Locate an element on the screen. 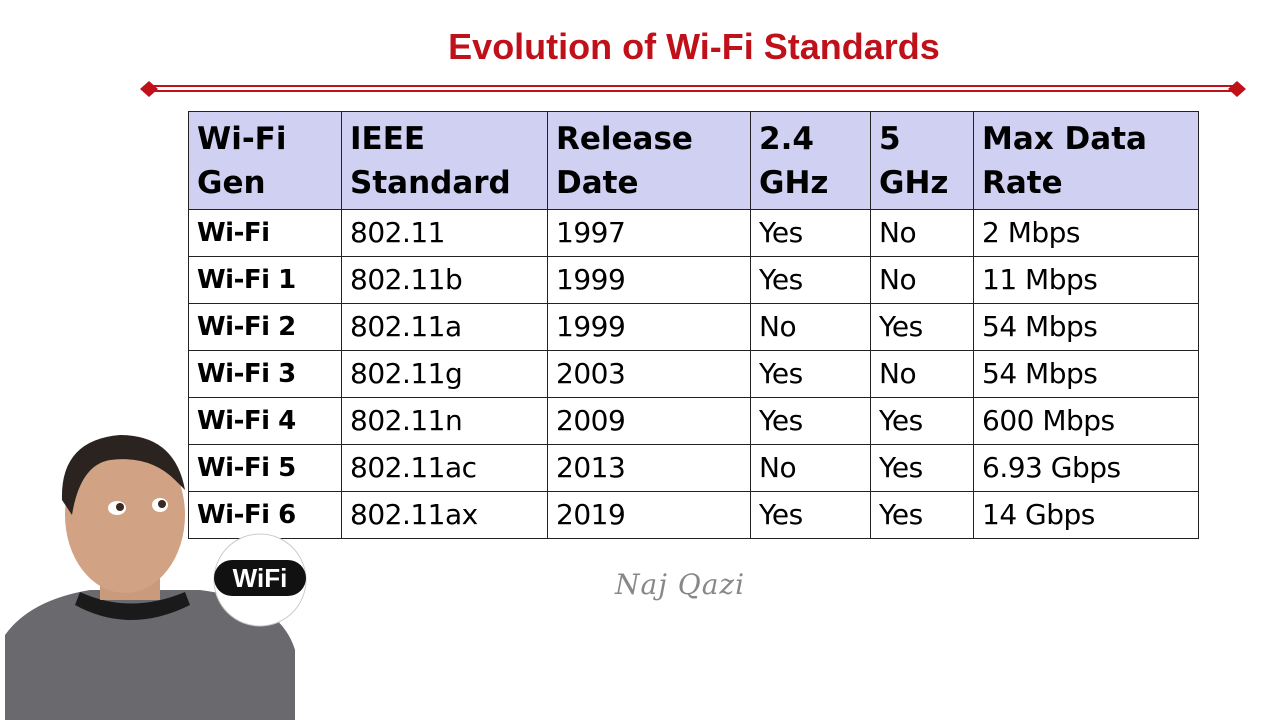 This screenshot has height=720, width=1280. table-cell: 802.11ax is located at coordinates (444, 515).